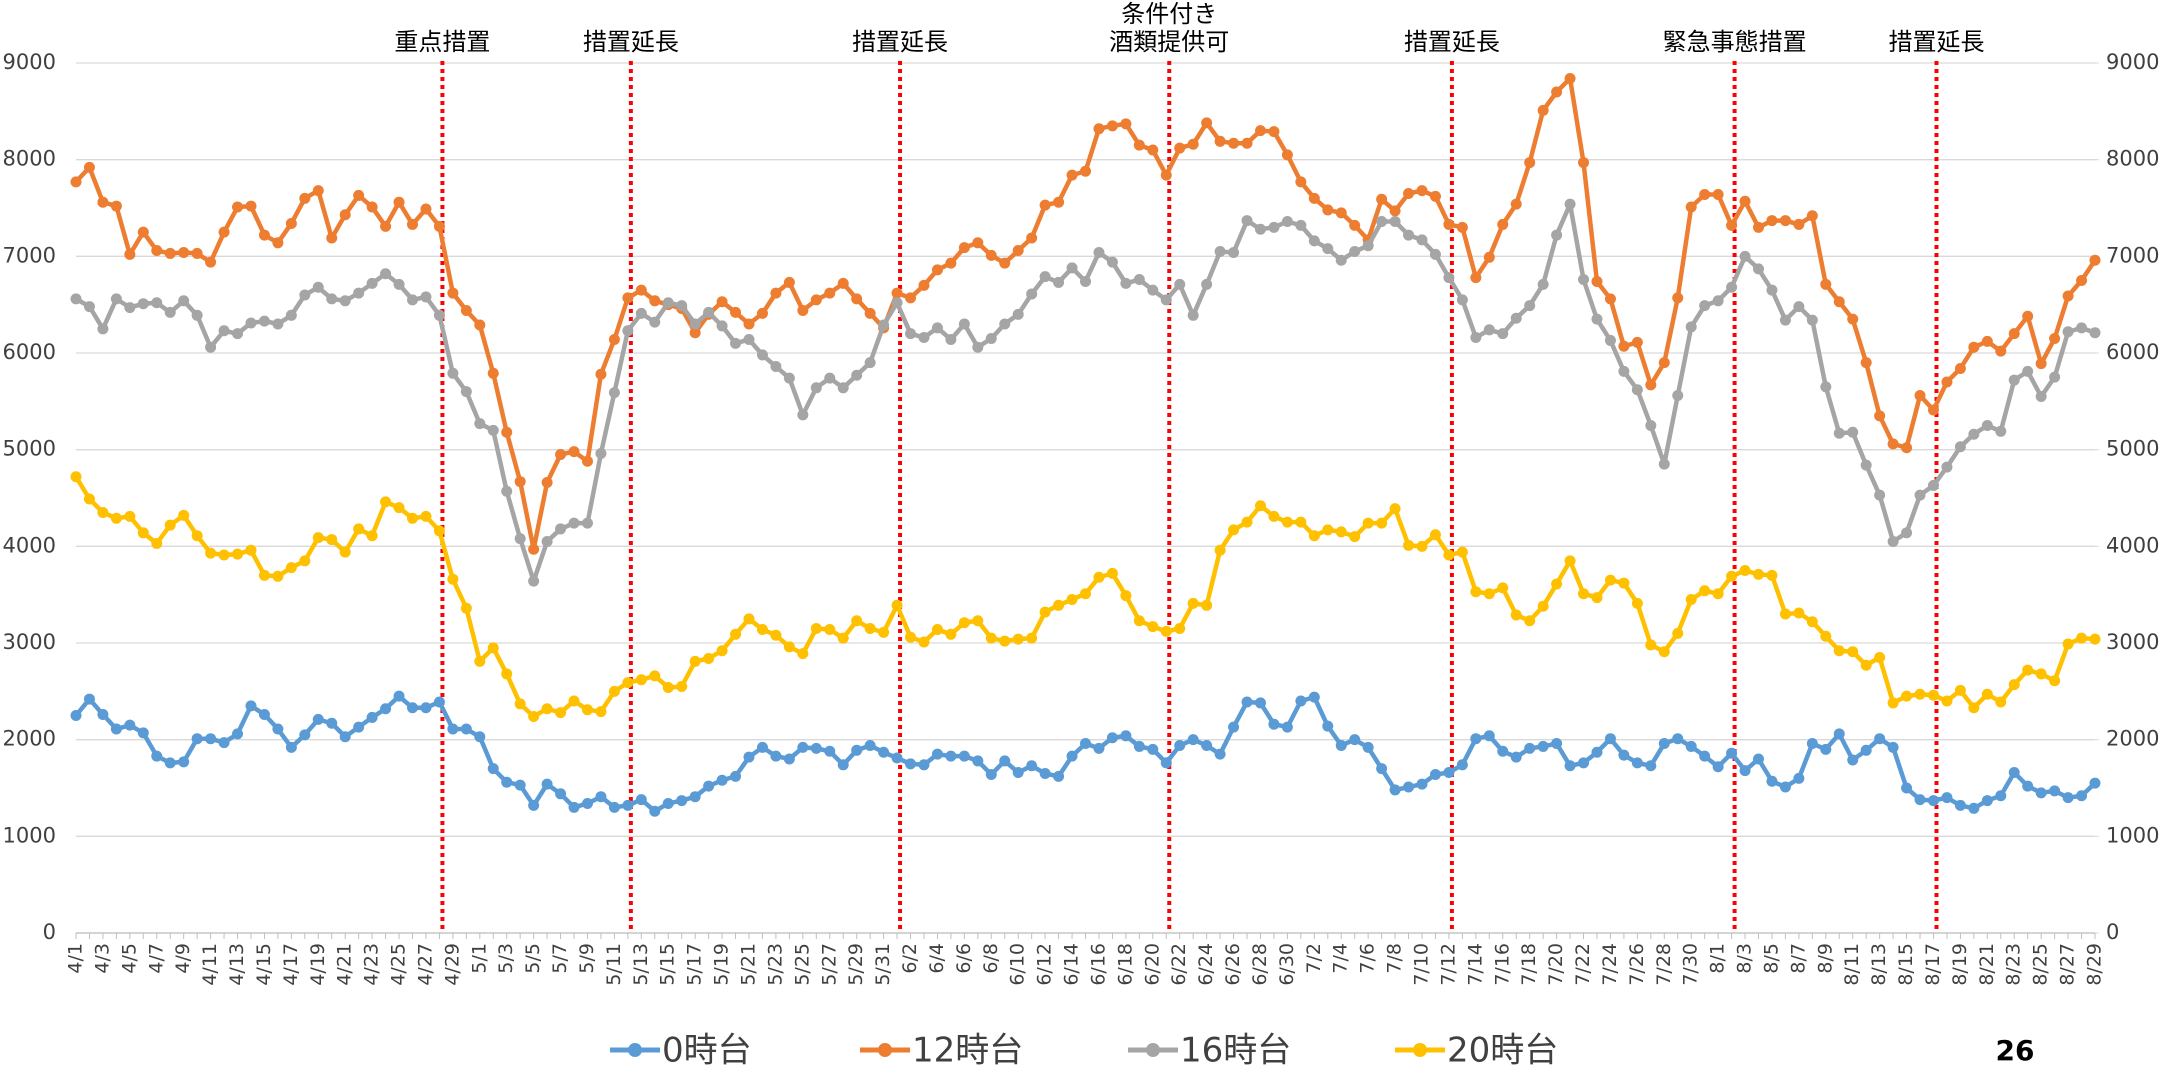 This screenshot has height=1076, width=2179. I want to click on x-tick-label: 6/16, so click(1098, 964).